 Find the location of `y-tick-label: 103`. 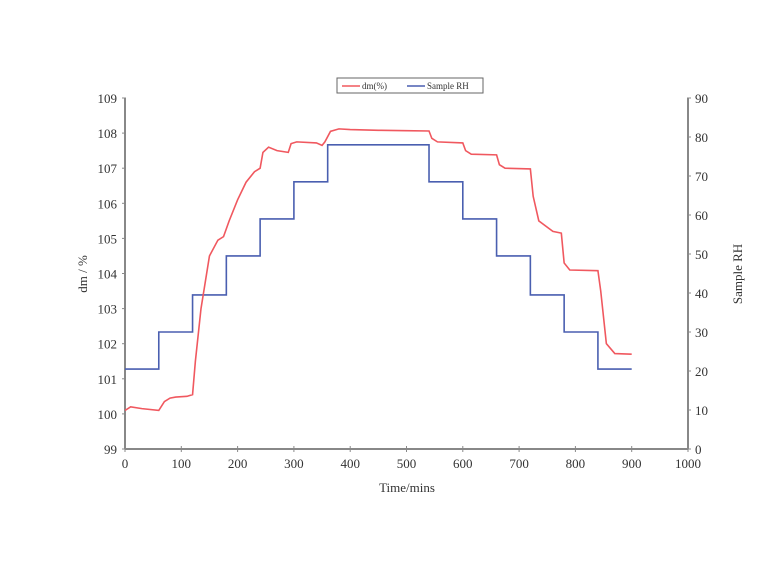

y-tick-label: 103 is located at coordinates (108, 309).